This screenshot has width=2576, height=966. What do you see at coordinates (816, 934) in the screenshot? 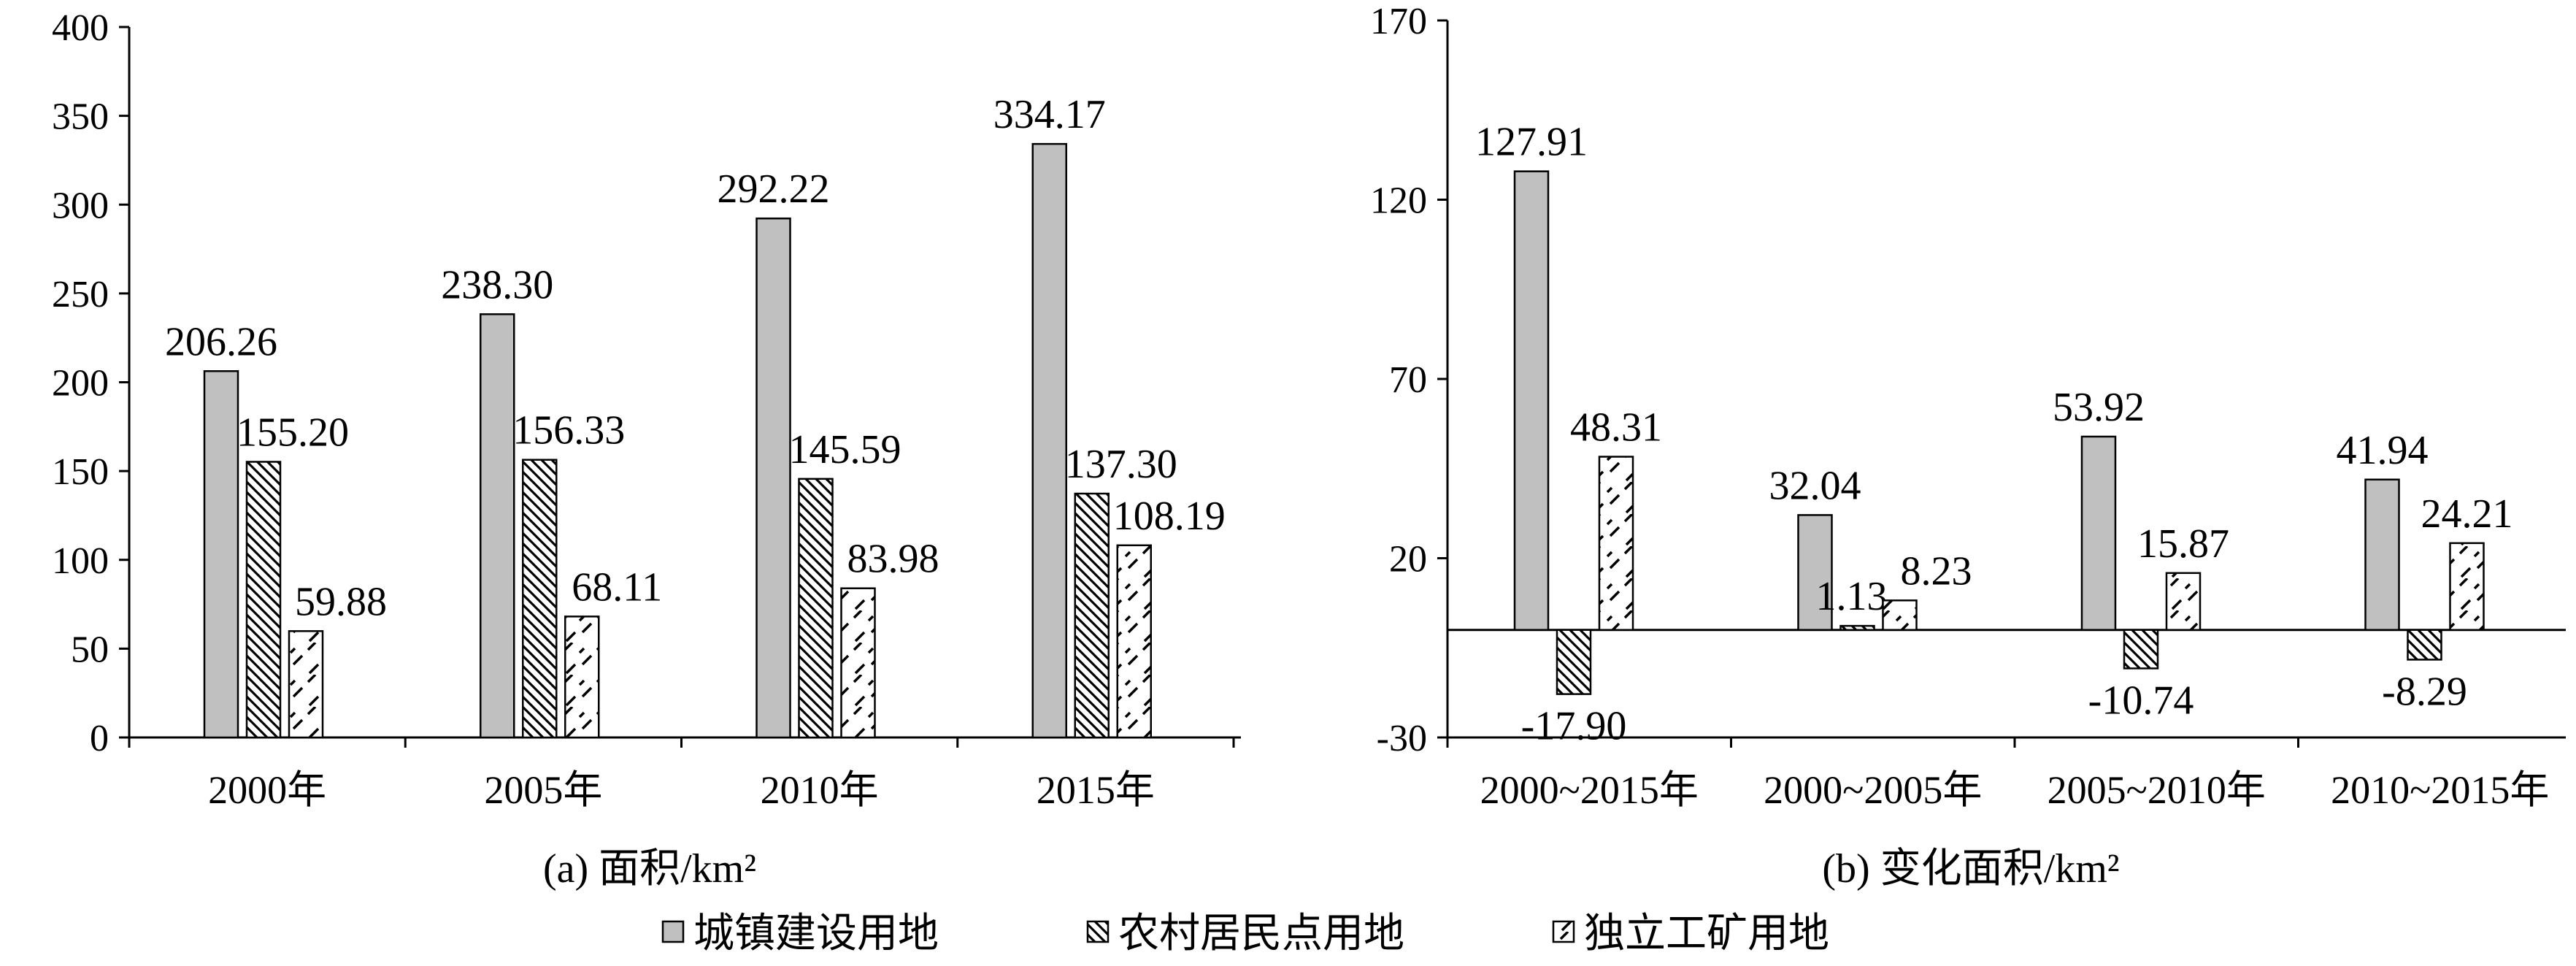
I see `legend-label-urban: 城镇建设用地` at bounding box center [816, 934].